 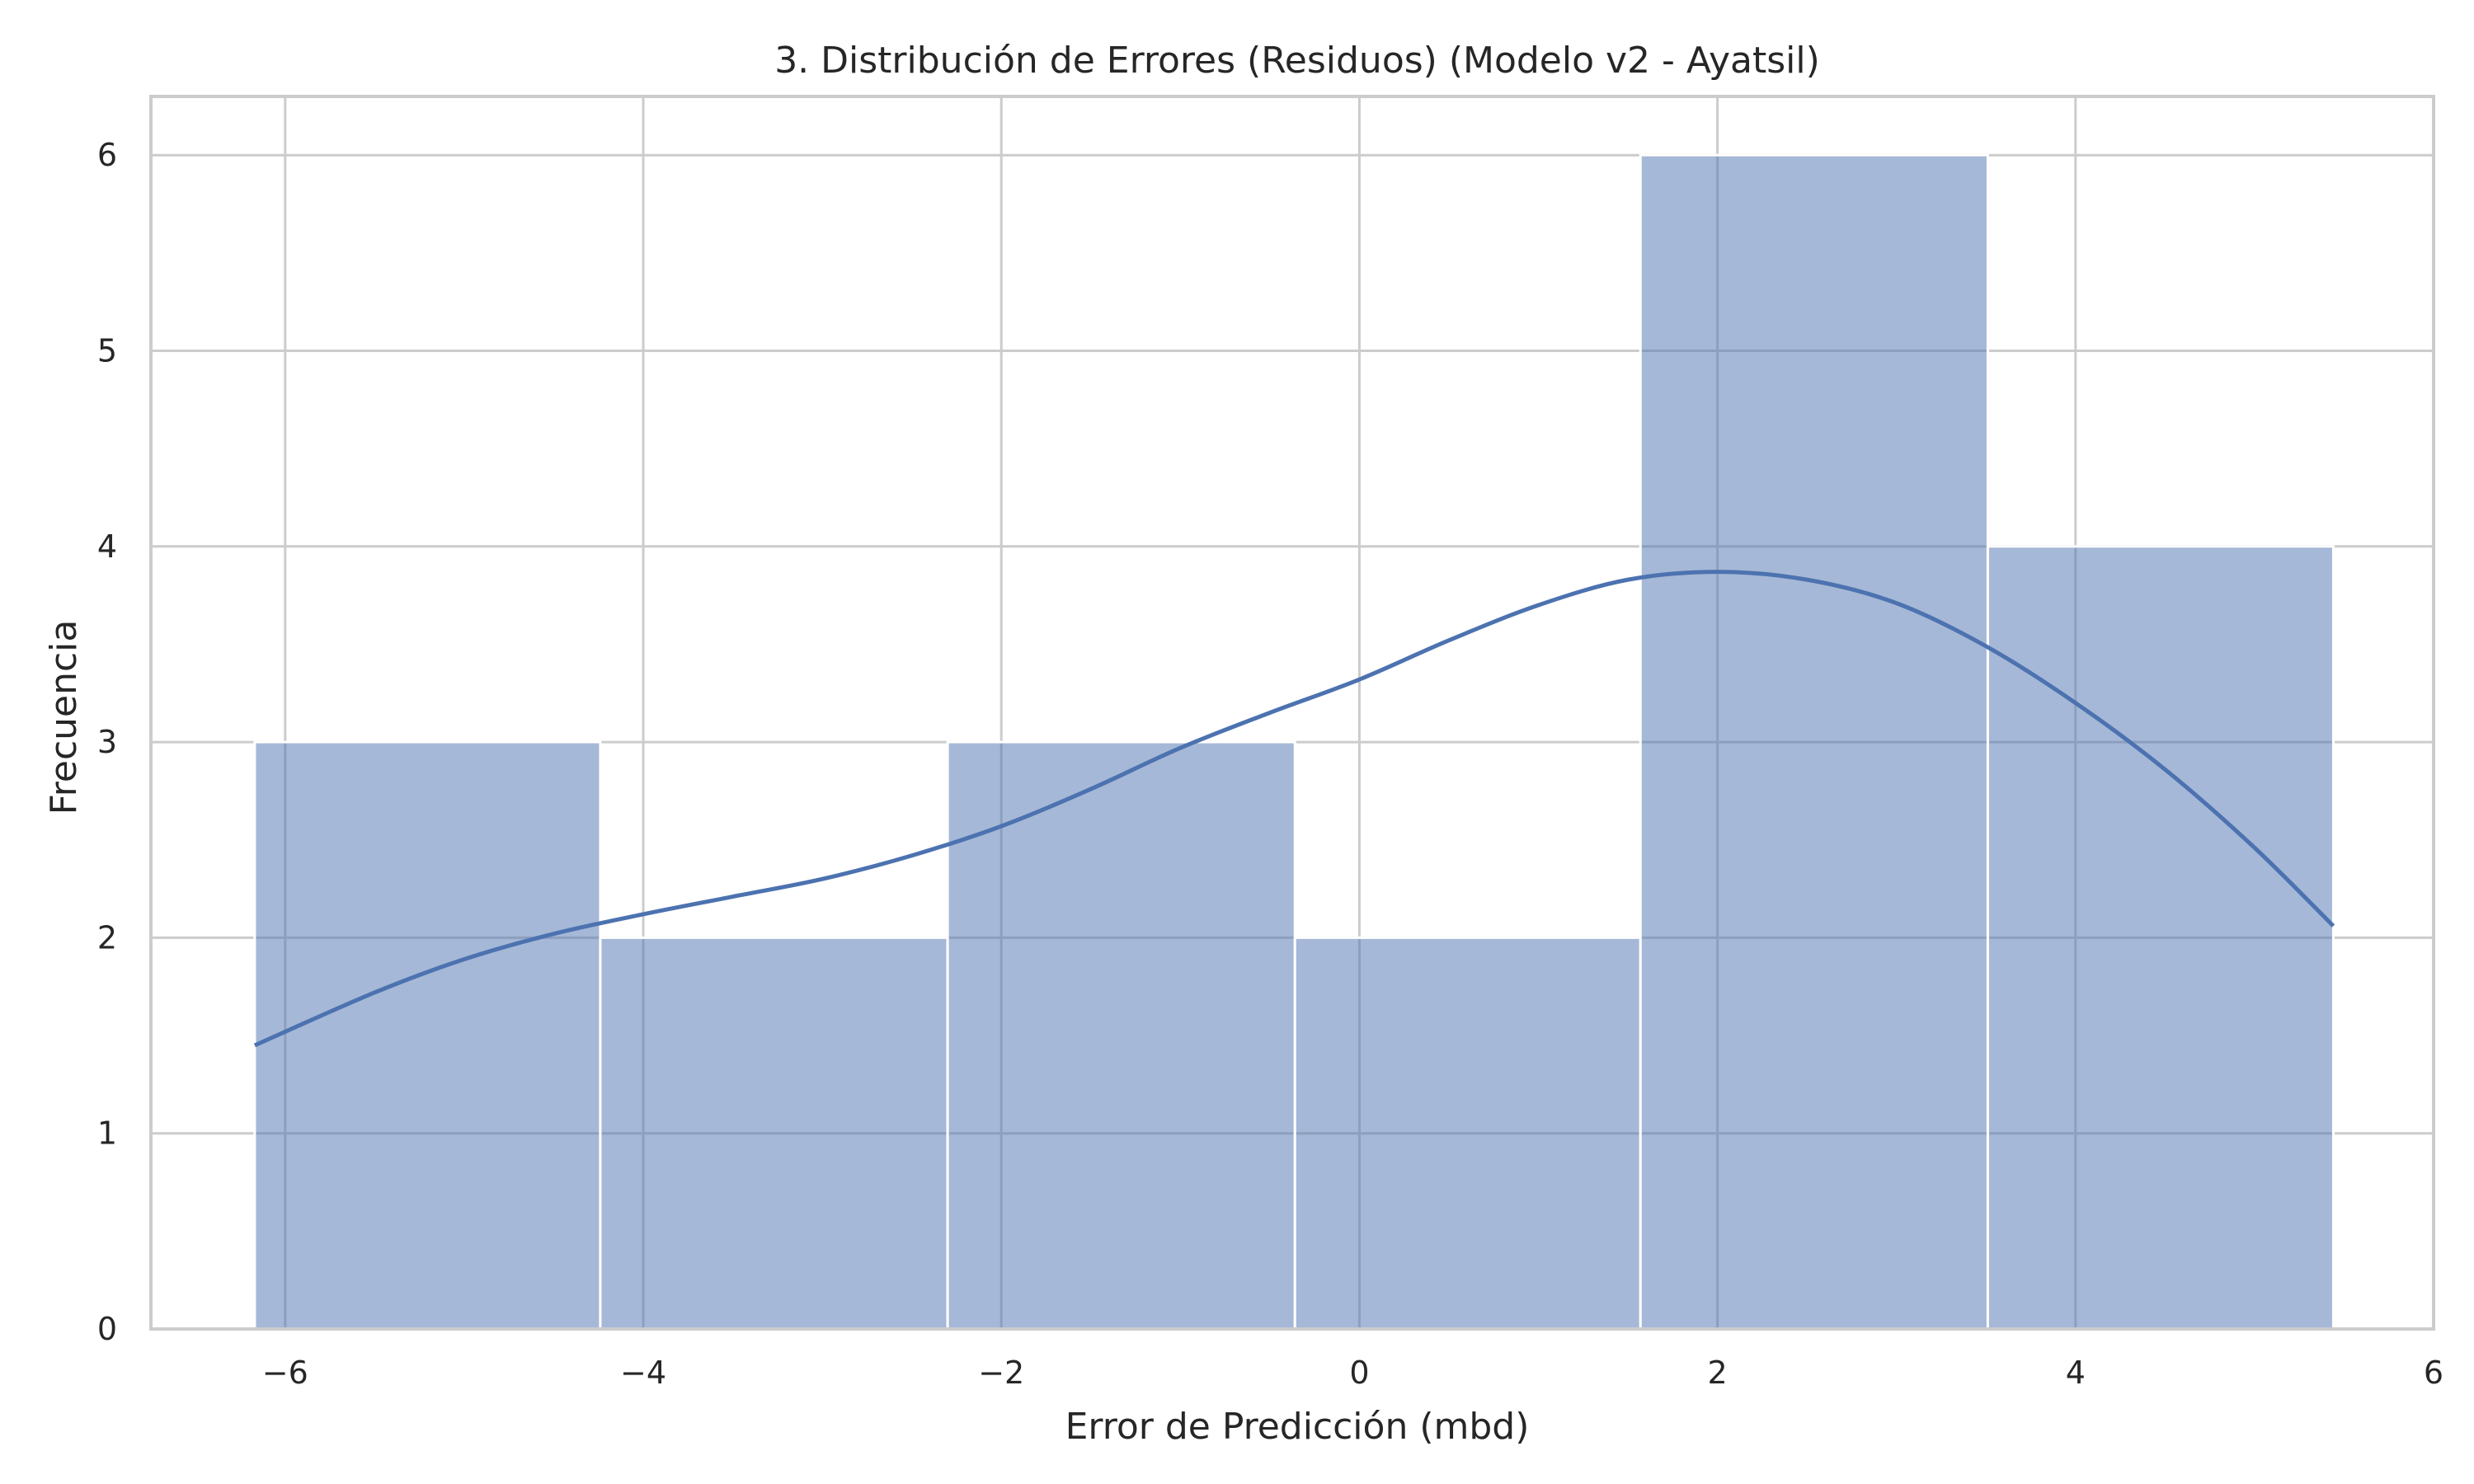 What do you see at coordinates (1001, 1373) in the screenshot?
I see `x-tick-label: −2` at bounding box center [1001, 1373].